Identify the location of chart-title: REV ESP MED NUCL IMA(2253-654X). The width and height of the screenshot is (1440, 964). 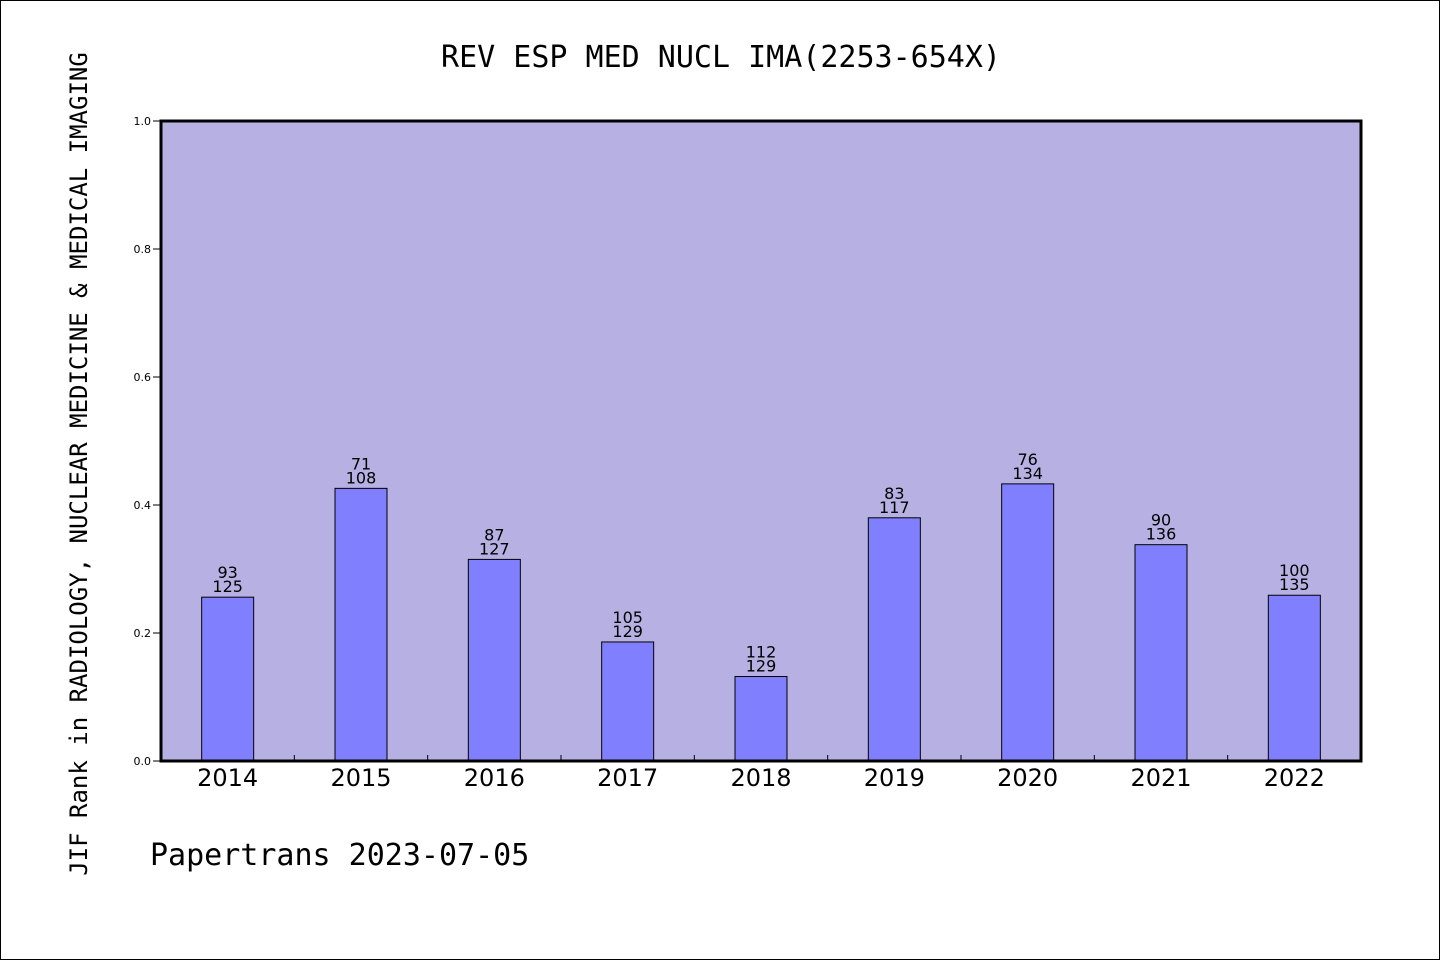
(721, 57).